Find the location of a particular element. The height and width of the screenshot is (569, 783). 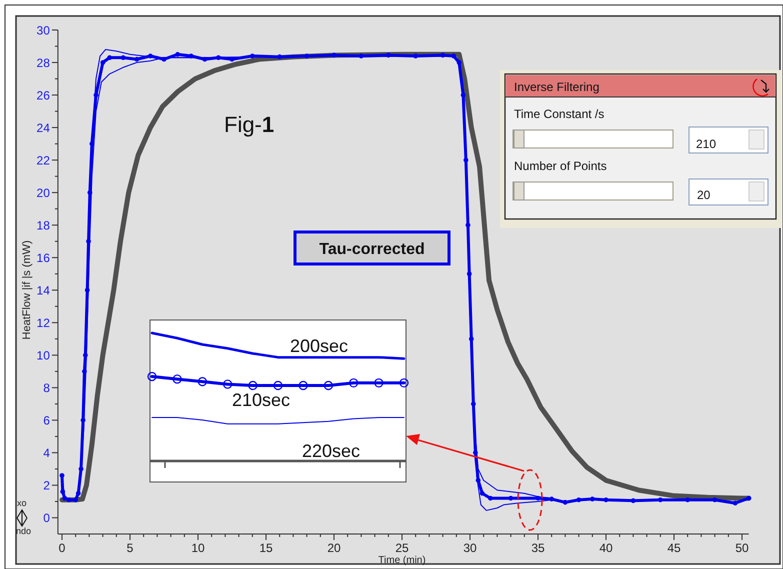

y-tick-label: 16 is located at coordinates (43, 258).